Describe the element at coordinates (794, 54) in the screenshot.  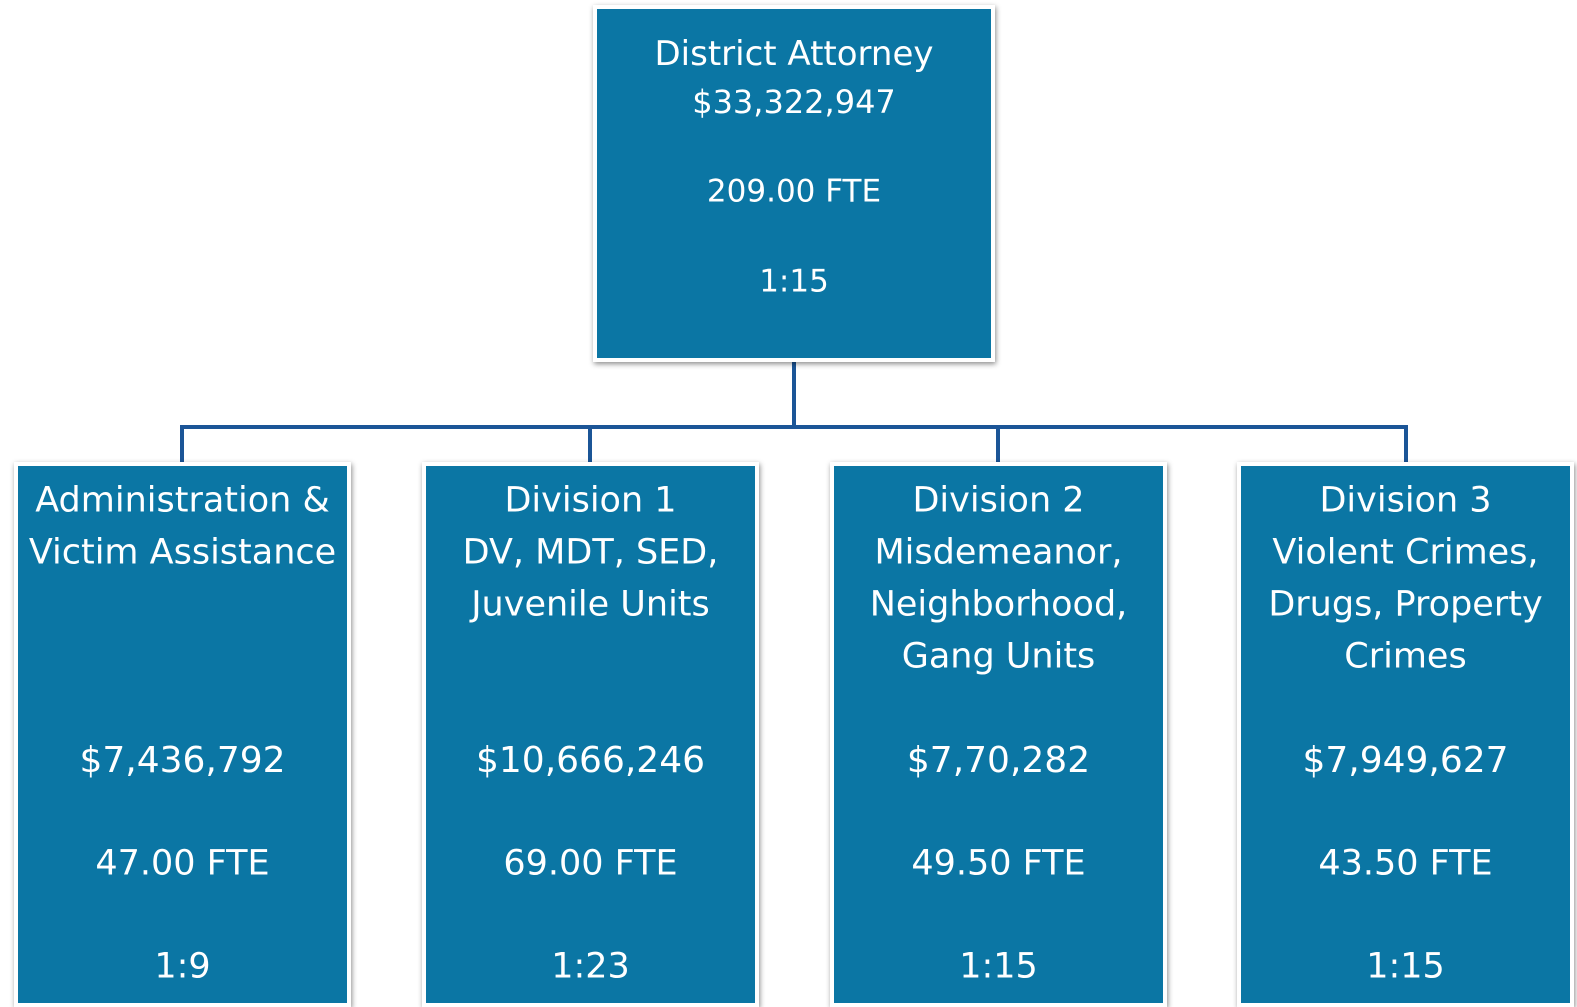
I see `node-text: District Attorney` at that location.